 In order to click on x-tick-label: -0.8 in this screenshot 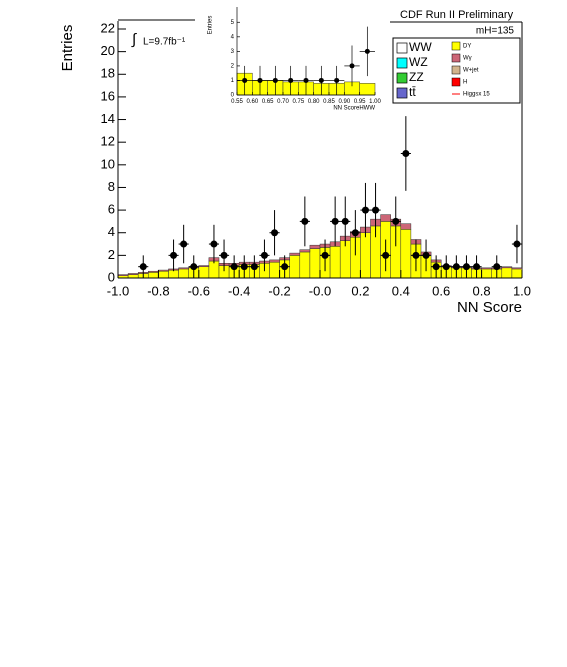, I will do `click(158, 291)`.